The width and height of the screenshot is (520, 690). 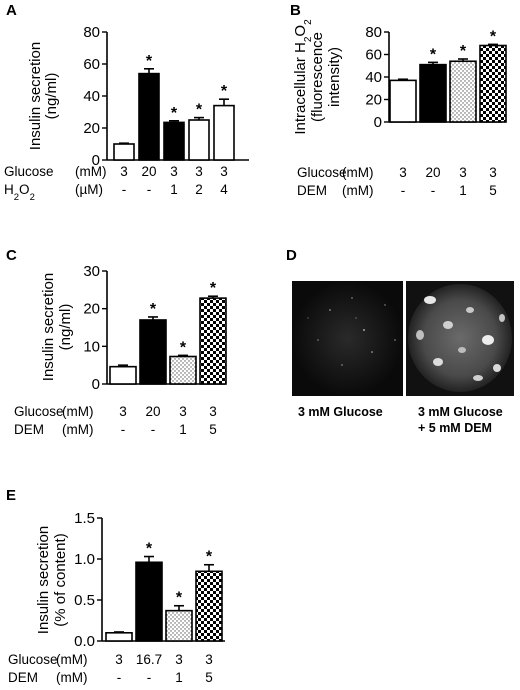 What do you see at coordinates (493, 36) in the screenshot?
I see `panel-b-significance-4: *` at bounding box center [493, 36].